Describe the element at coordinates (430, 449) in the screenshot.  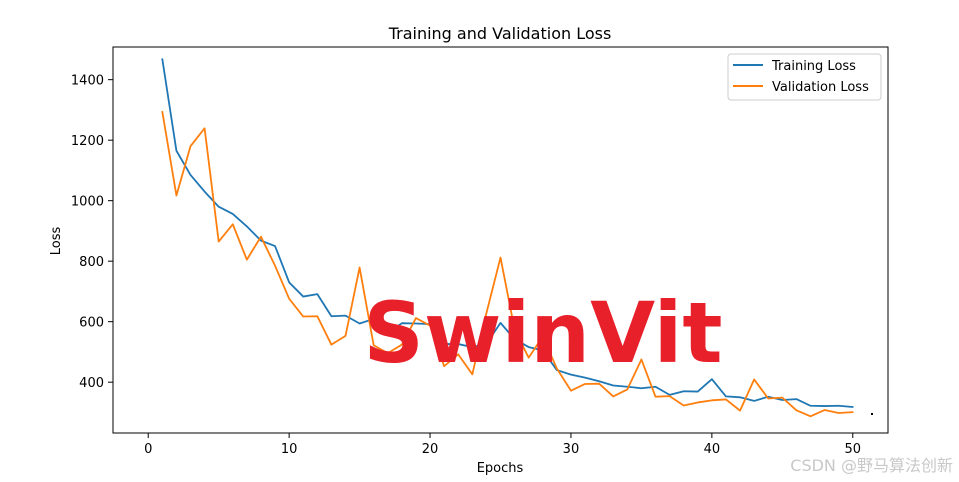
I see `x-tick-label: 20` at that location.